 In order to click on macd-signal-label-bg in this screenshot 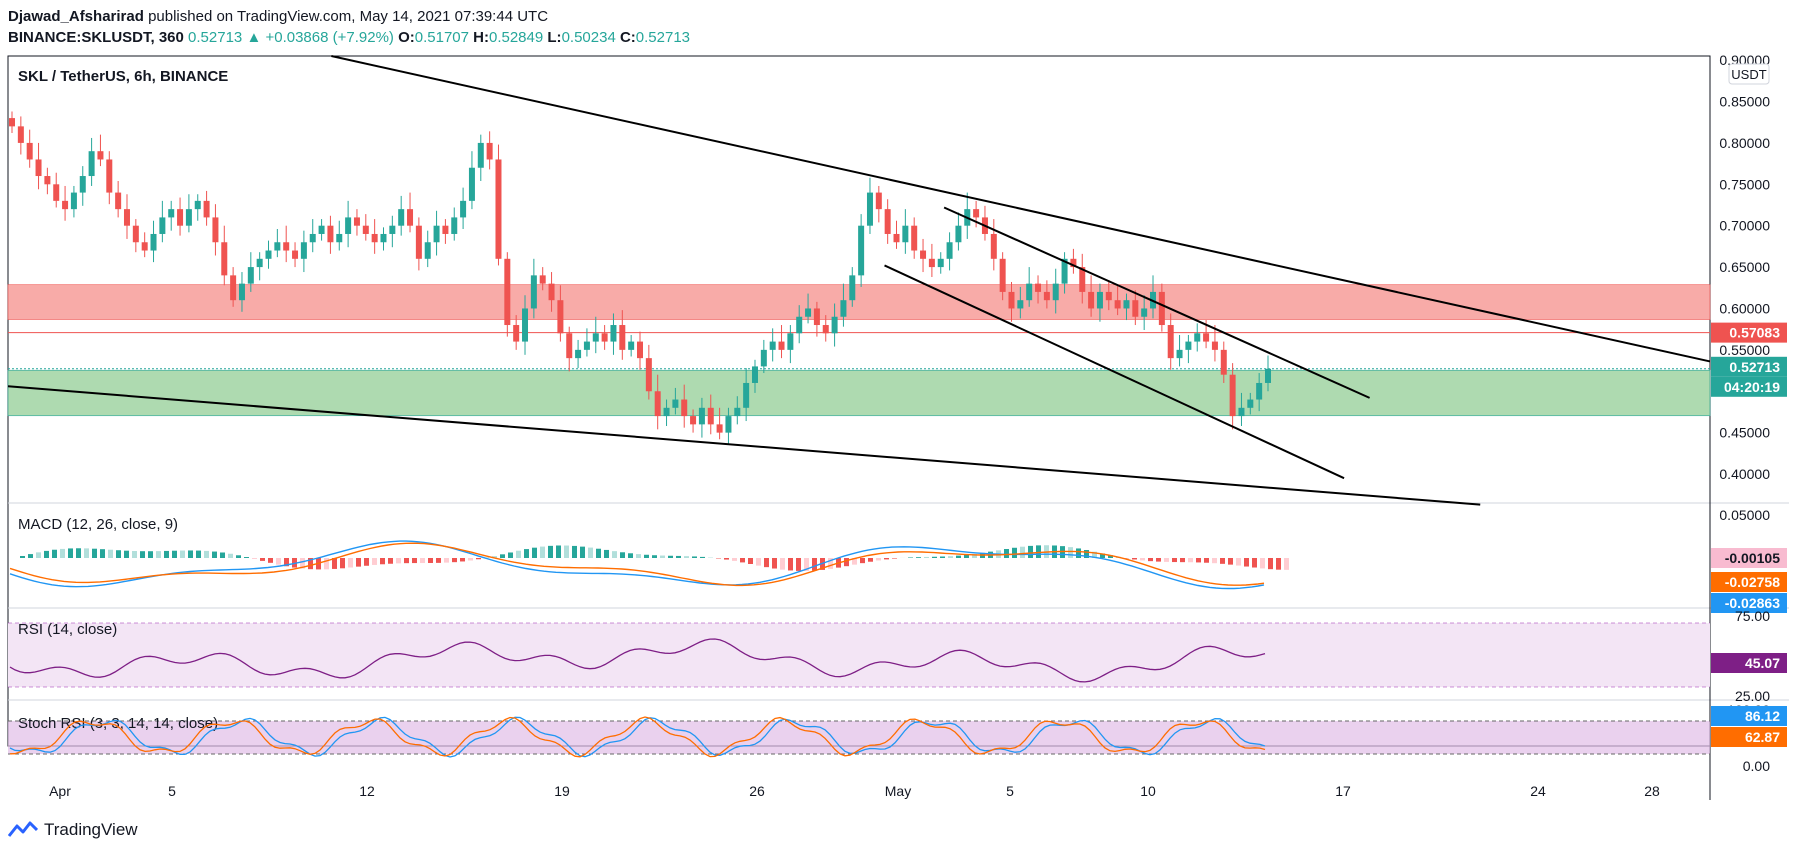, I will do `click(1749, 582)`.